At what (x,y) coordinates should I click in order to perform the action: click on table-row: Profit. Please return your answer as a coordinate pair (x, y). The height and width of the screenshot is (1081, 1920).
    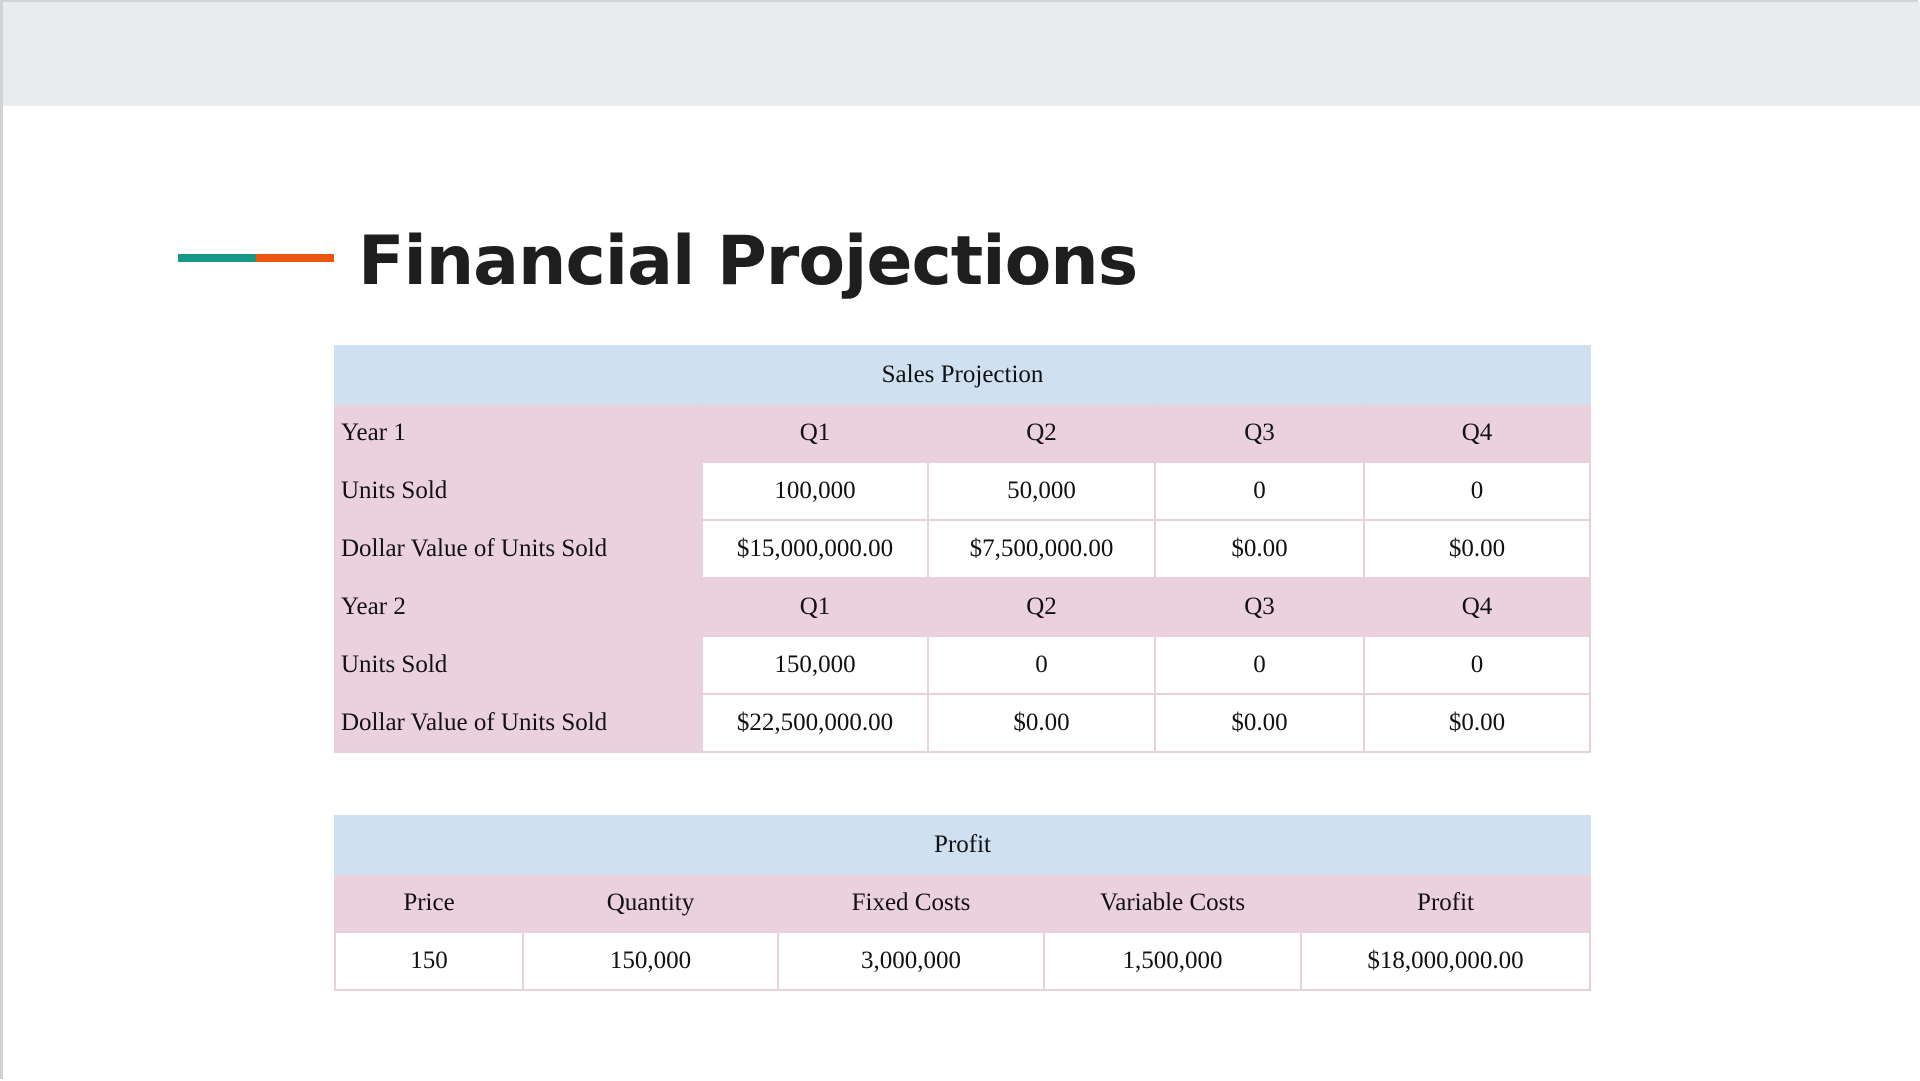
    Looking at the image, I should click on (962, 845).